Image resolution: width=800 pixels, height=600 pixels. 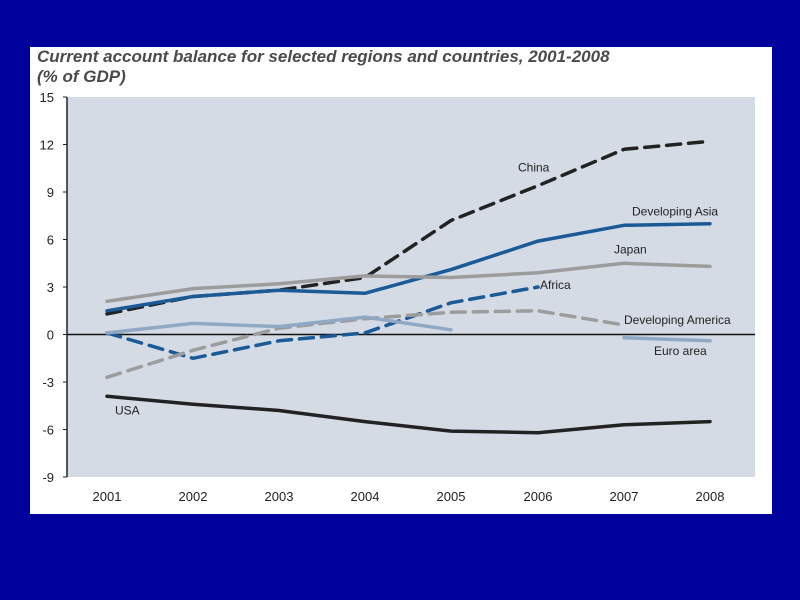 I want to click on series-label-developing_america: Developing America, so click(x=677, y=320).